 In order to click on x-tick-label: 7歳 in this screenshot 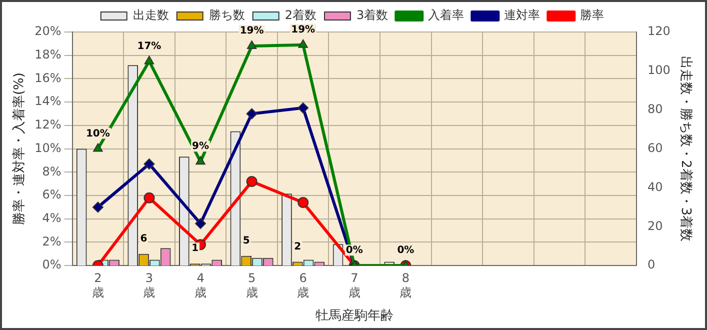, I will do `click(354, 285)`.